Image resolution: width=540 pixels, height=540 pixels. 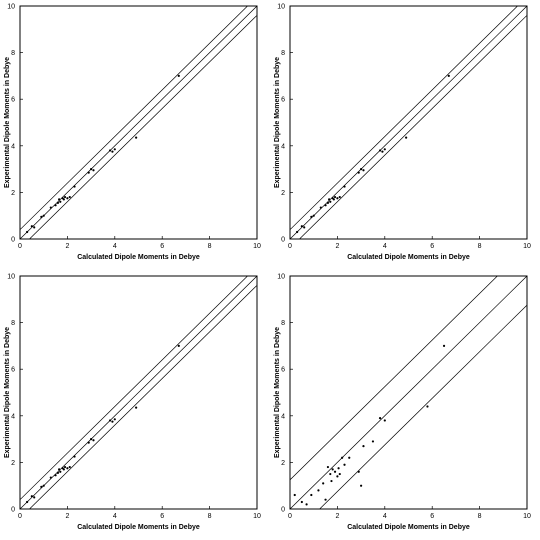 What do you see at coordinates (337, 246) in the screenshot?
I see `x-tick-label: 2` at bounding box center [337, 246].